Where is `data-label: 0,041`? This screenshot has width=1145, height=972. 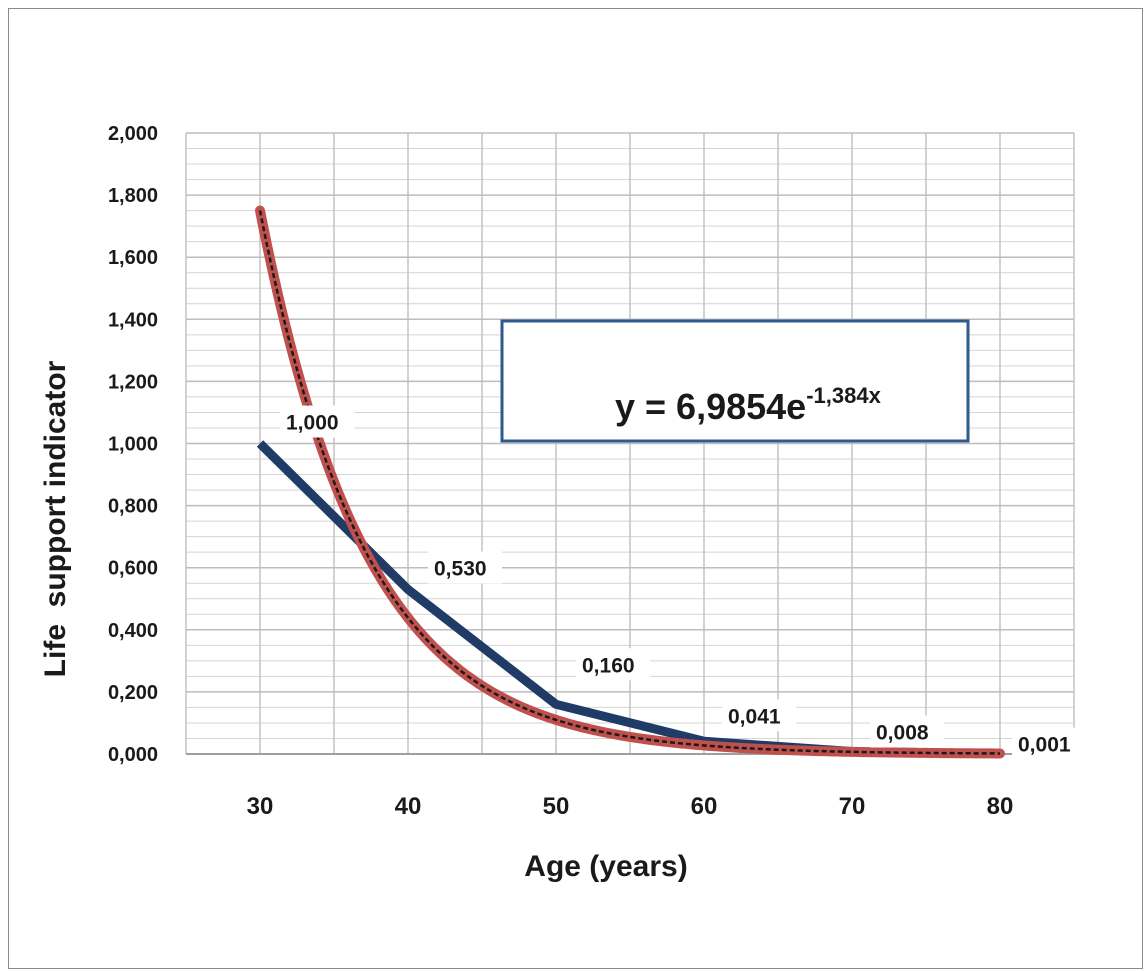 data-label: 0,041 is located at coordinates (759, 715).